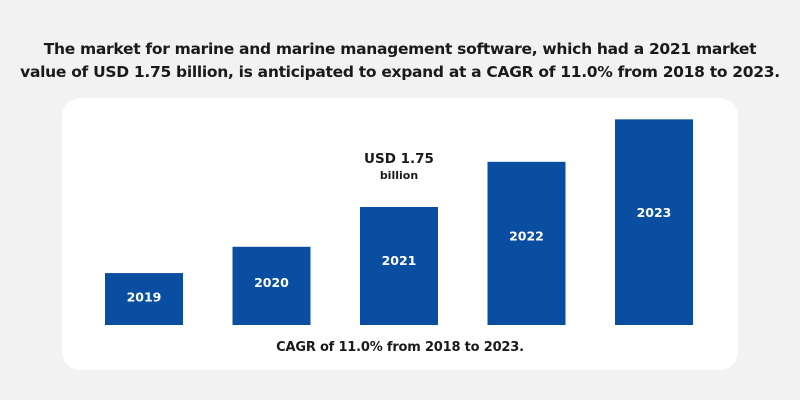 The image size is (800, 400). What do you see at coordinates (654, 212) in the screenshot?
I see `bar-label-2023: 2023` at bounding box center [654, 212].